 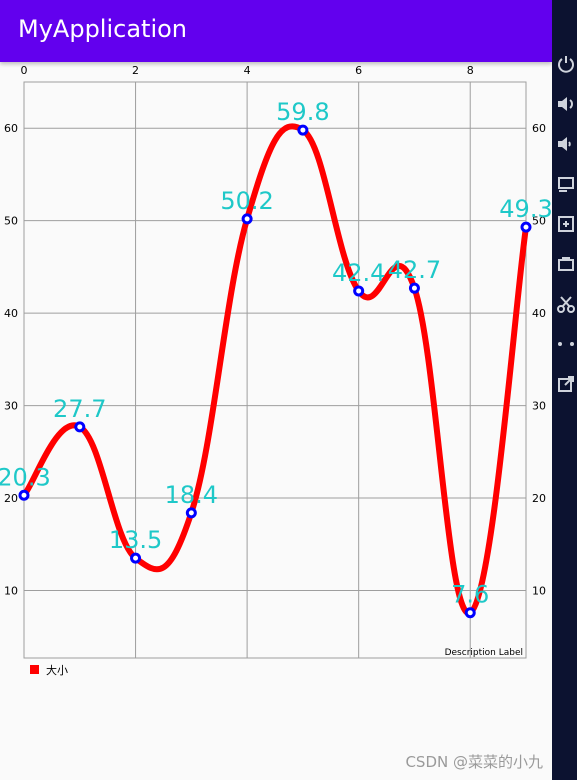 I want to click on data-value-label: 20.3, so click(x=25, y=477).